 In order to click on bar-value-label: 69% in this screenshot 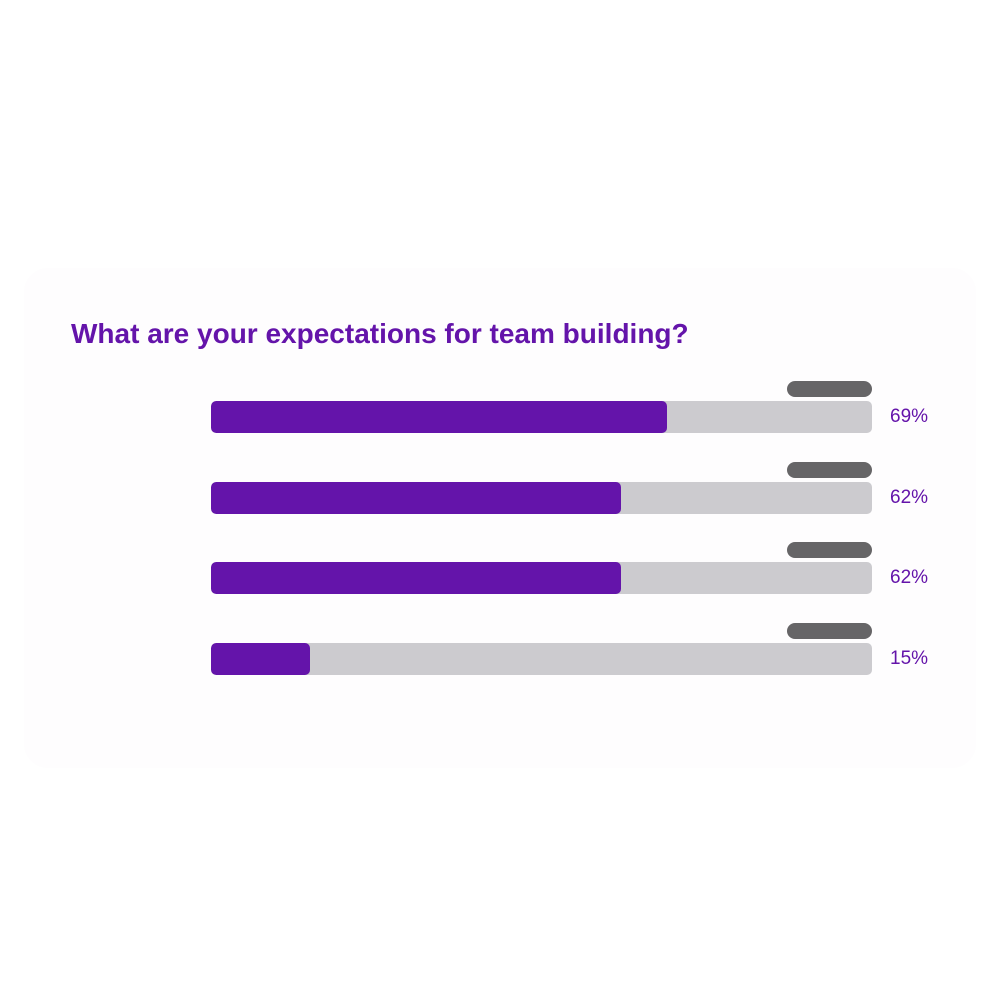, I will do `click(909, 416)`.